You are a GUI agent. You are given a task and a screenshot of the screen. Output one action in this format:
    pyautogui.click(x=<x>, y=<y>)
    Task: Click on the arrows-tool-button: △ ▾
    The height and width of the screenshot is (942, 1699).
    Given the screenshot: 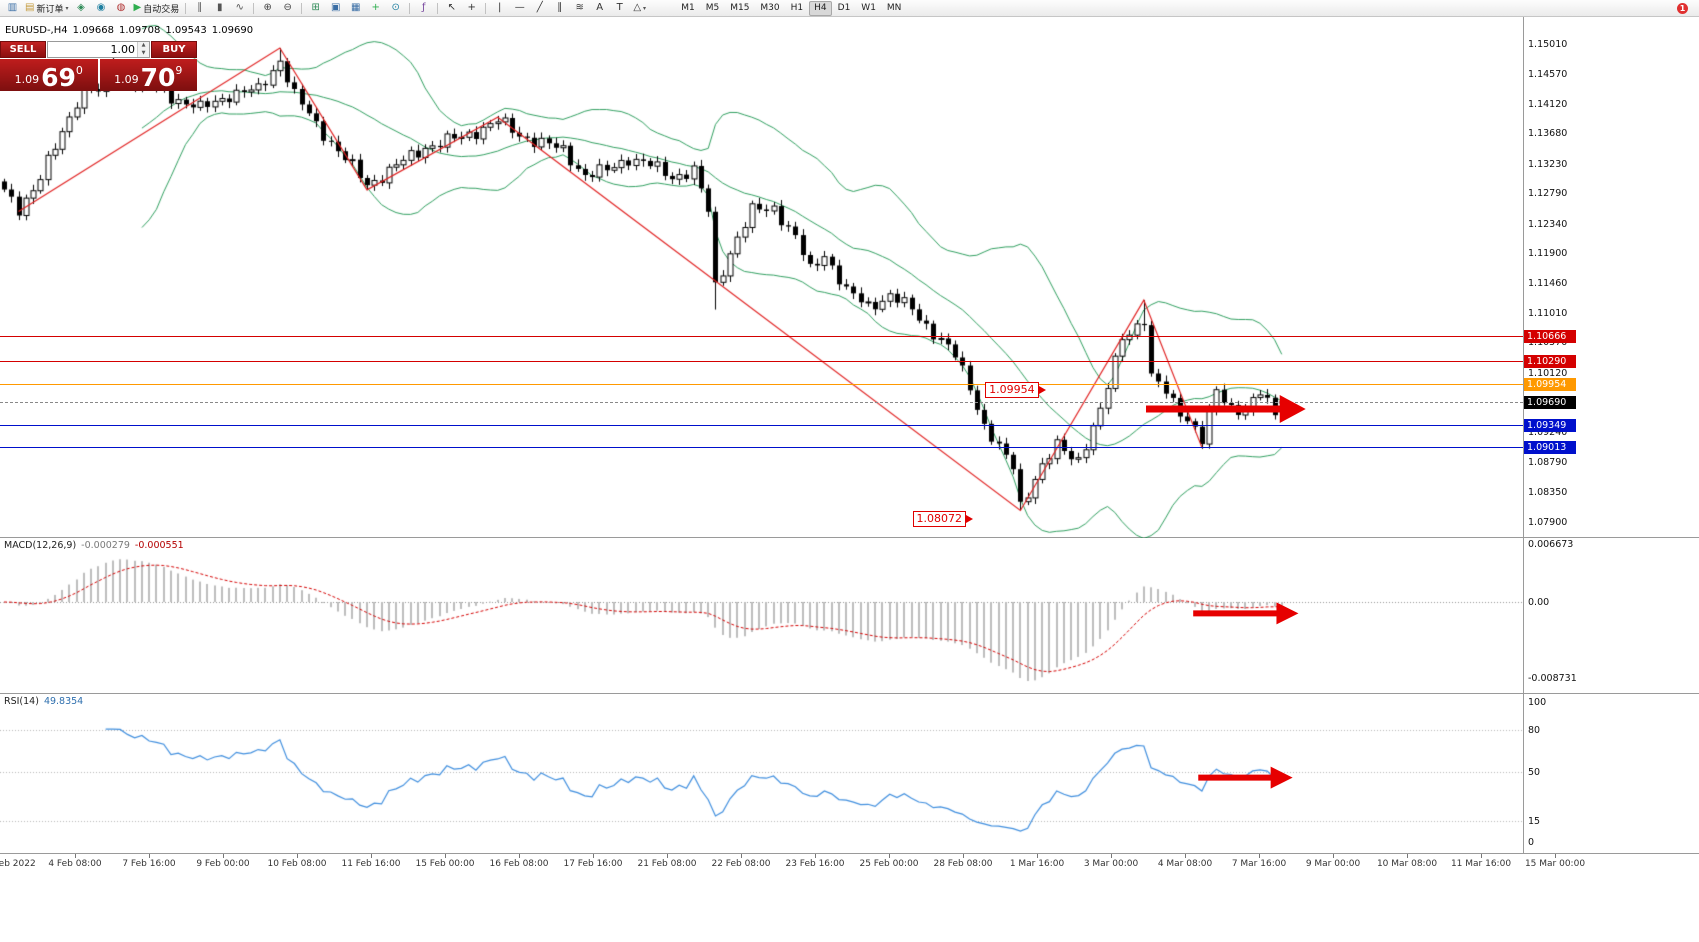 What is the action you would take?
    pyautogui.click(x=639, y=8)
    